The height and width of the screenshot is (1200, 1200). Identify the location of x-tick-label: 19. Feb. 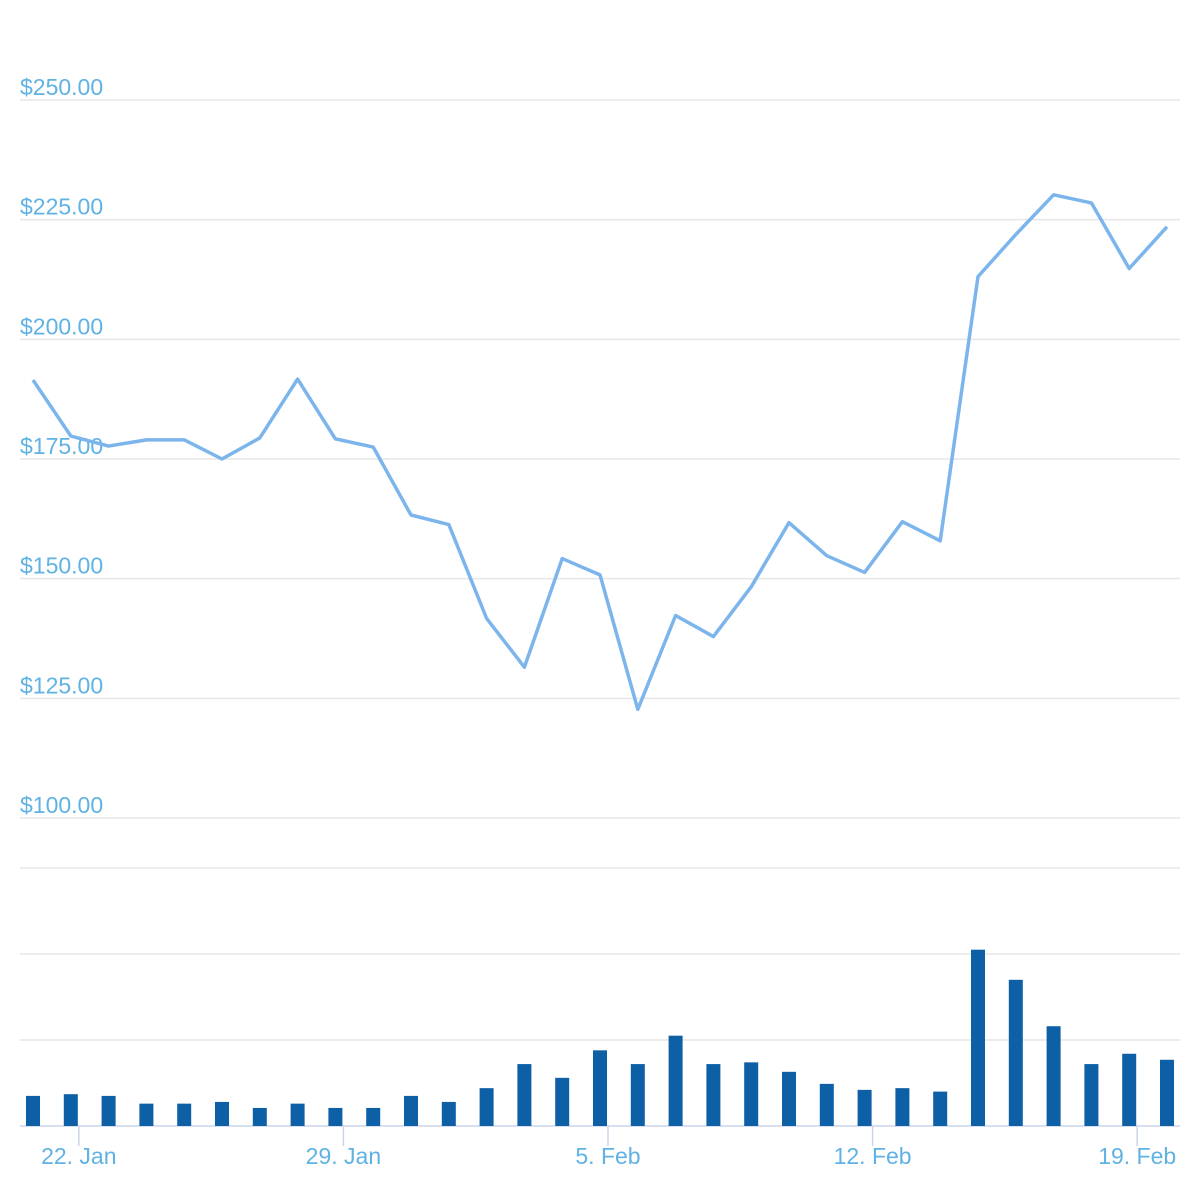
(1137, 1156).